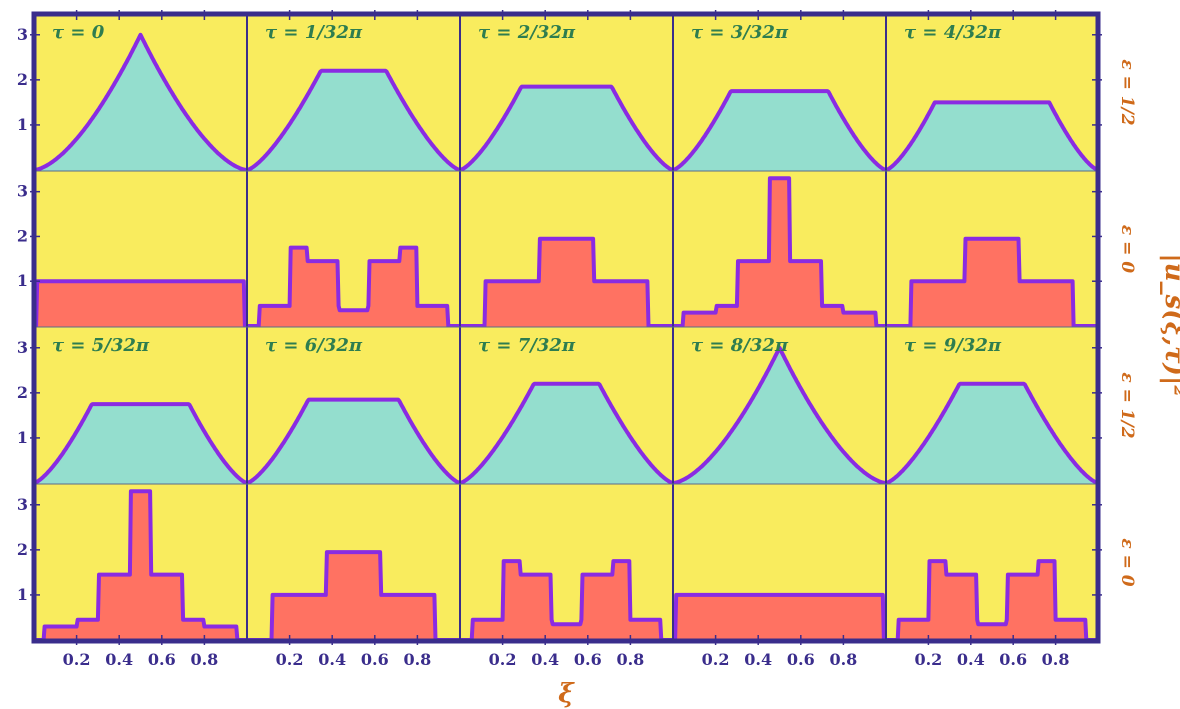  I want to click on panel-title: τ = 0, so click(78, 32).